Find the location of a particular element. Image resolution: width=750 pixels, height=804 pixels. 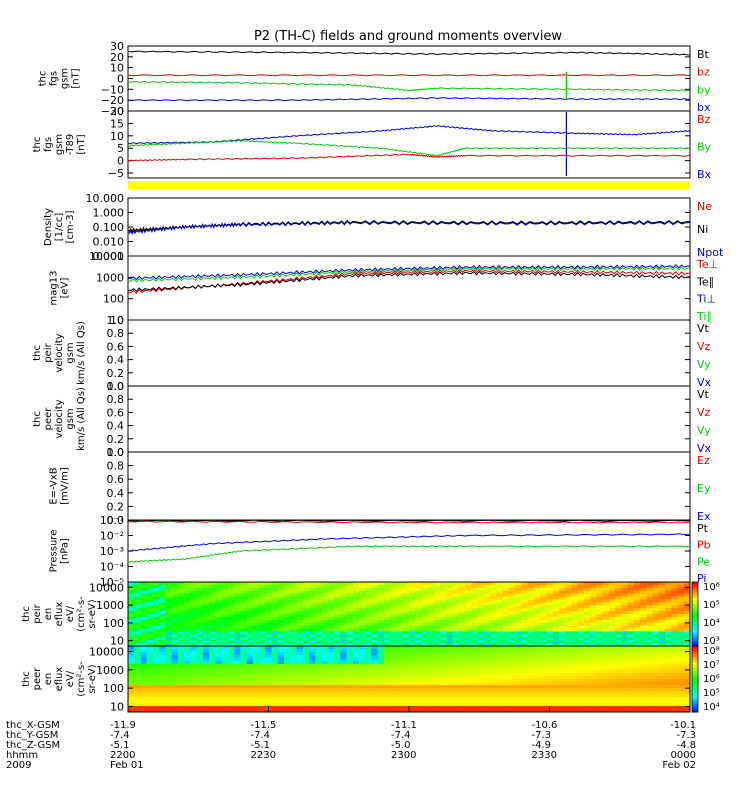

y-tick-label: 10⁻² is located at coordinates (112, 536).